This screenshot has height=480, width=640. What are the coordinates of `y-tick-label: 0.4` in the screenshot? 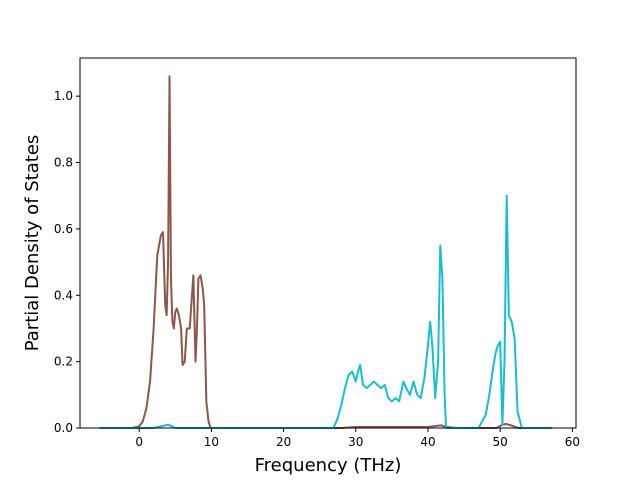 It's located at (63, 295).